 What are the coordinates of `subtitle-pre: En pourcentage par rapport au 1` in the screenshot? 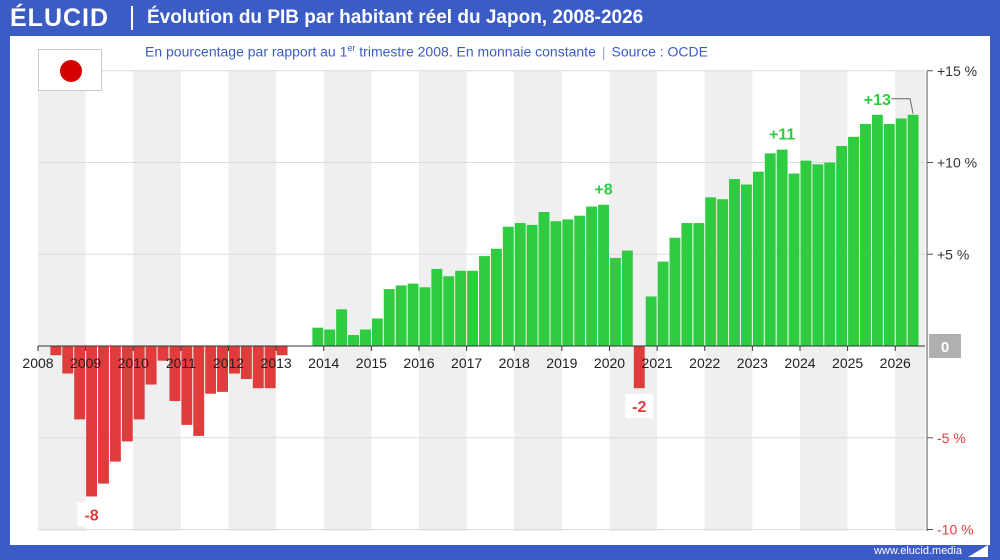 It's located at (246, 51).